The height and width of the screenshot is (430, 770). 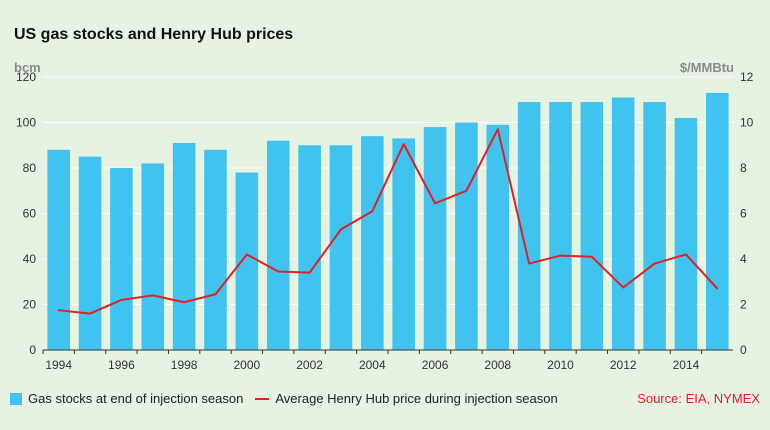 What do you see at coordinates (372, 211) in the screenshot?
I see `price-point-2004` at bounding box center [372, 211].